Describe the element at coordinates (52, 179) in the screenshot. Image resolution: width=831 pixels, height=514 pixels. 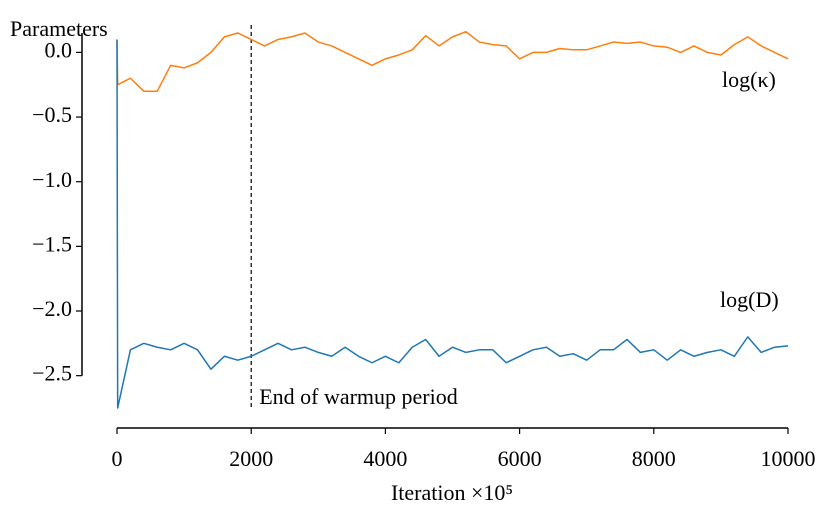
I see `y-tick-label: −1.0` at that location.